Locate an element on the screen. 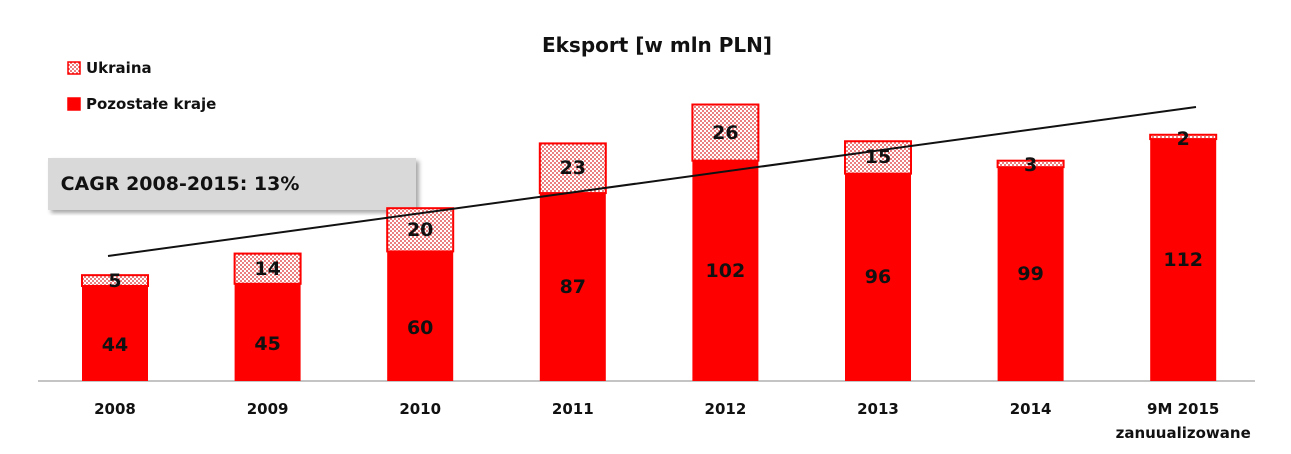  annotation-box is located at coordinates (232, 184).